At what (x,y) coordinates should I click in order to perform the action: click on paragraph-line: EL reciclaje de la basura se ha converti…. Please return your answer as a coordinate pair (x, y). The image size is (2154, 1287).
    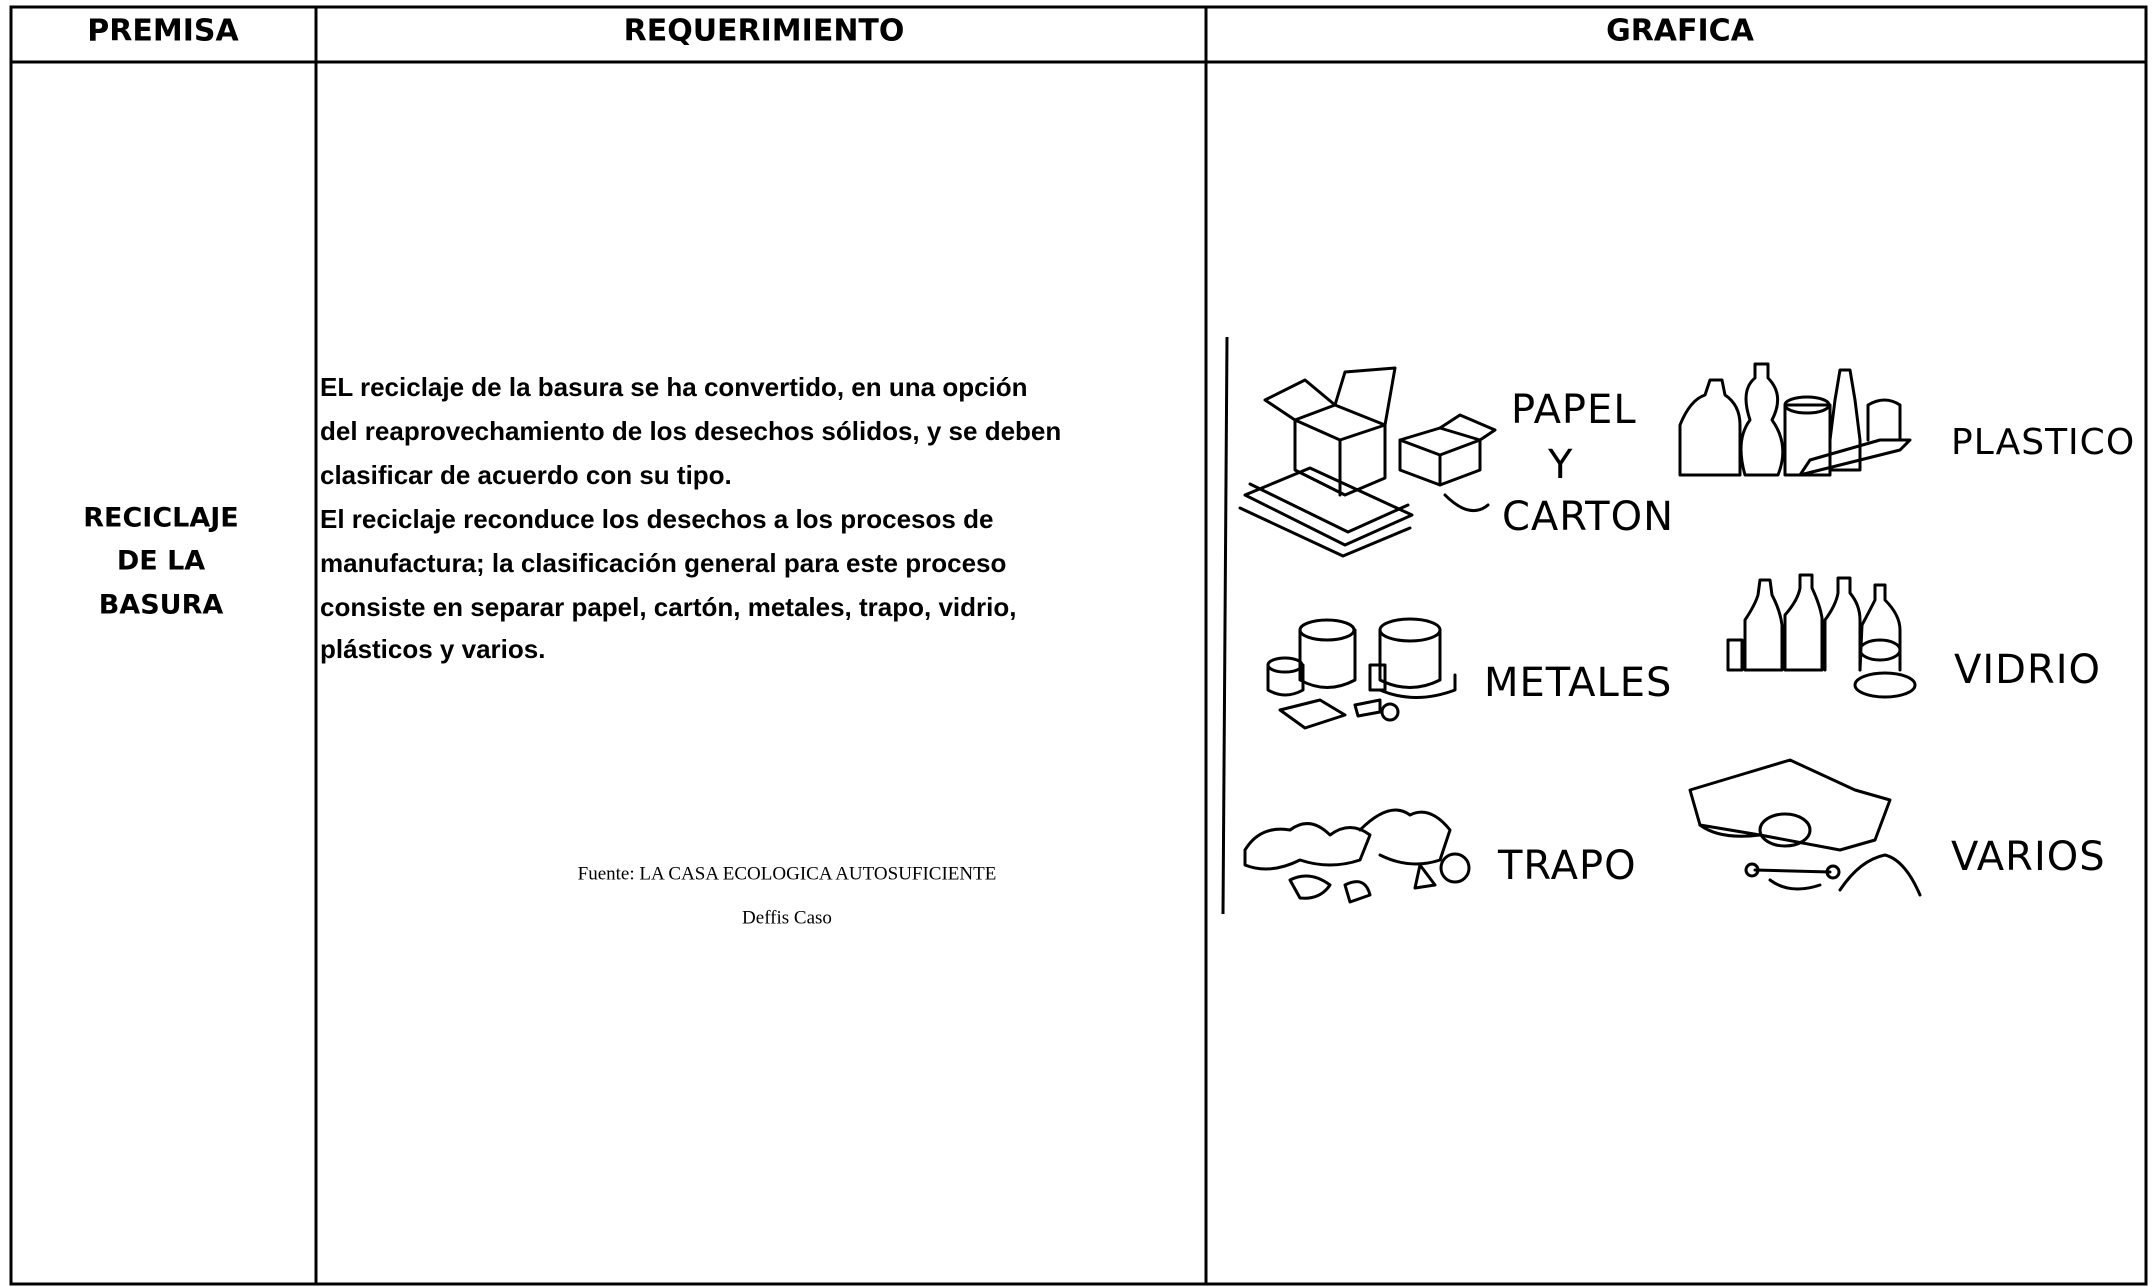
    Looking at the image, I should click on (674, 387).